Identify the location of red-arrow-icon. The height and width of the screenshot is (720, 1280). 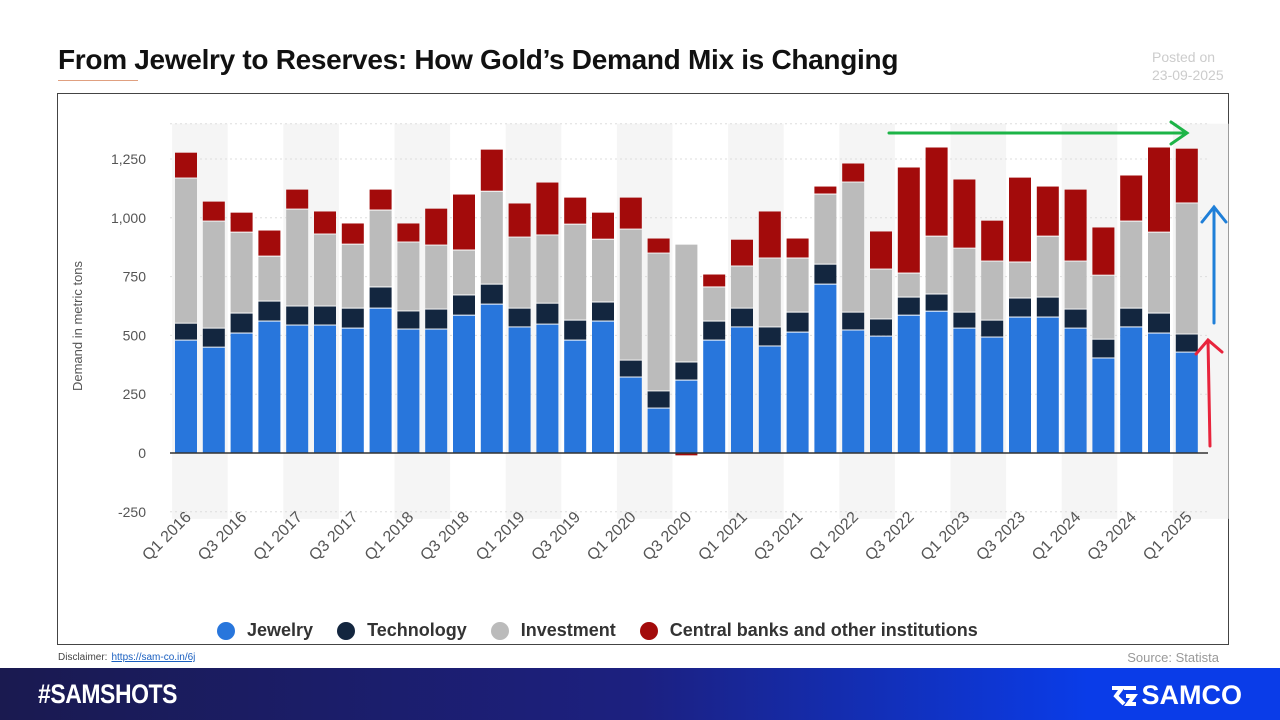
(1209, 392).